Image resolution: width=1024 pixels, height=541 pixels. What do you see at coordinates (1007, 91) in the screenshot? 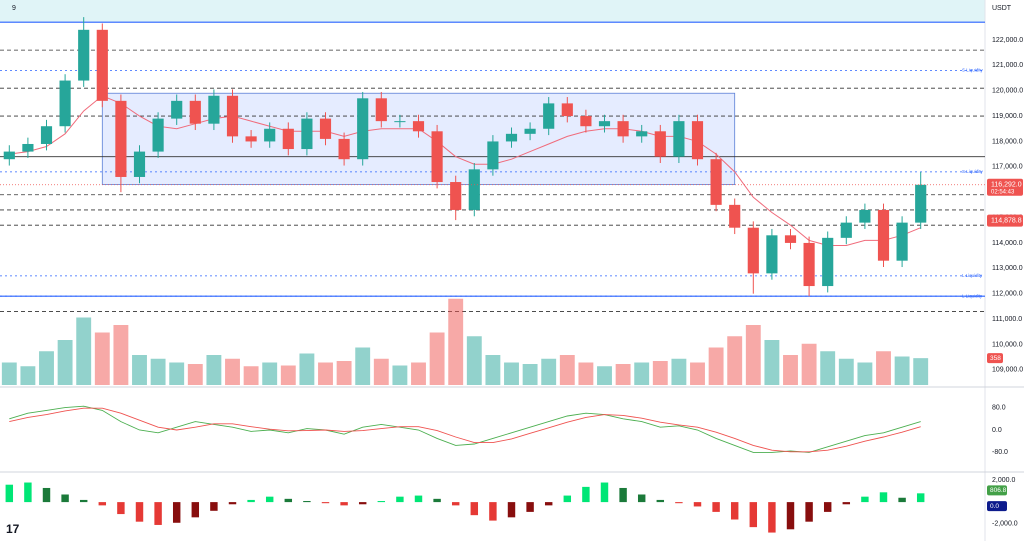
I see `y-tick-label: 120,000.0` at bounding box center [1007, 91].